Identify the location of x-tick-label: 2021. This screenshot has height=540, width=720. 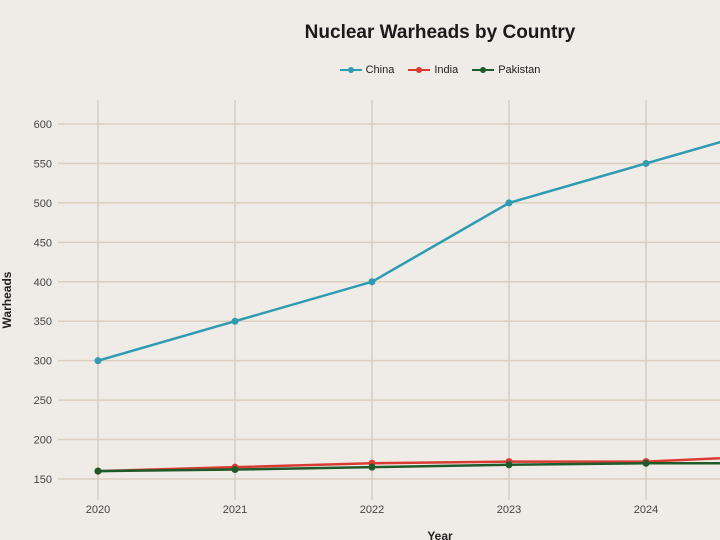
(235, 510).